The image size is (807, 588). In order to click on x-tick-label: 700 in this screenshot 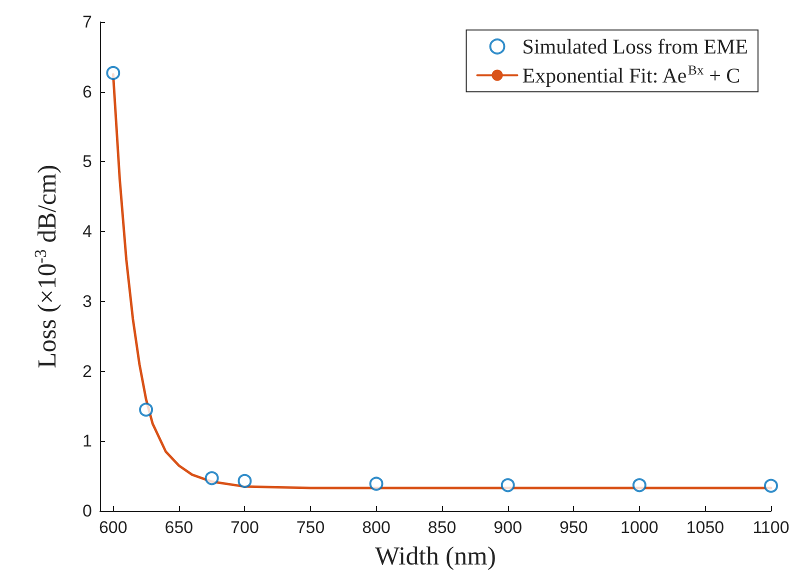, I will do `click(244, 527)`.